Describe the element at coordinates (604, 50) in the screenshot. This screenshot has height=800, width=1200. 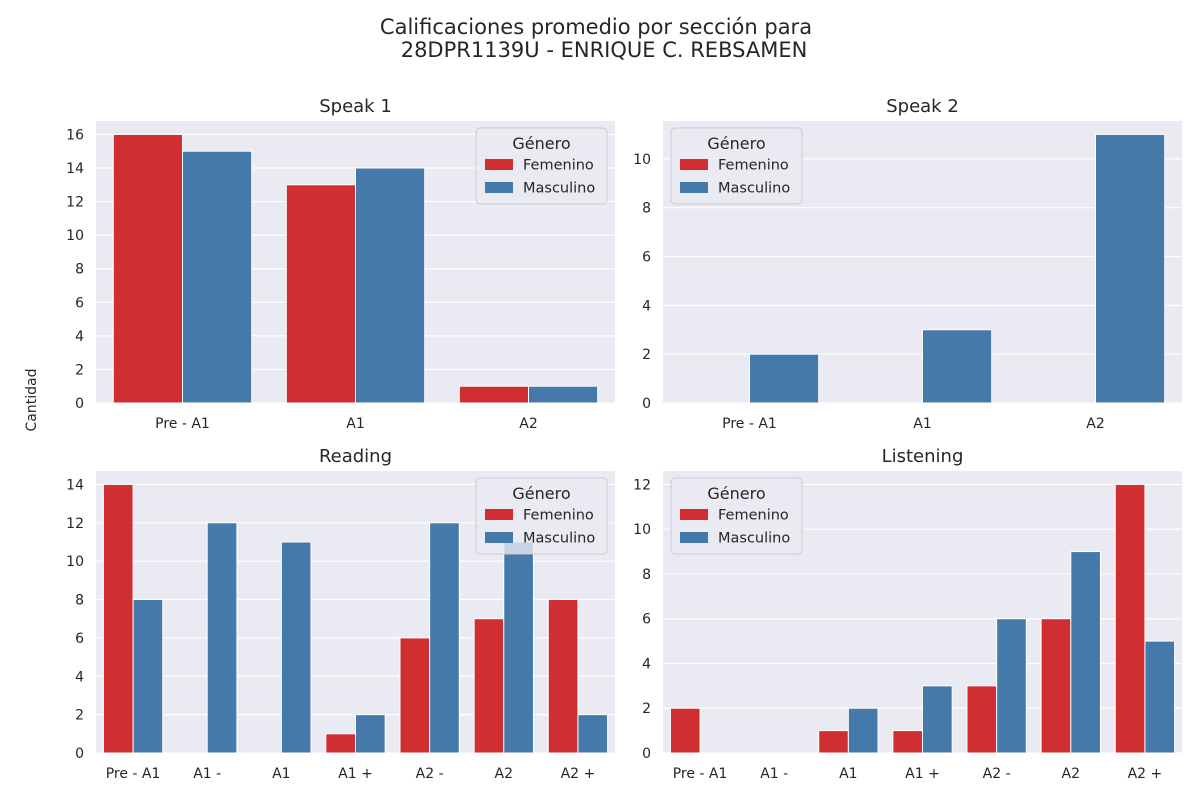
I see `figure-title-line-2: 28DPR1139U - ENRIQUE C. REBSAMEN` at that location.